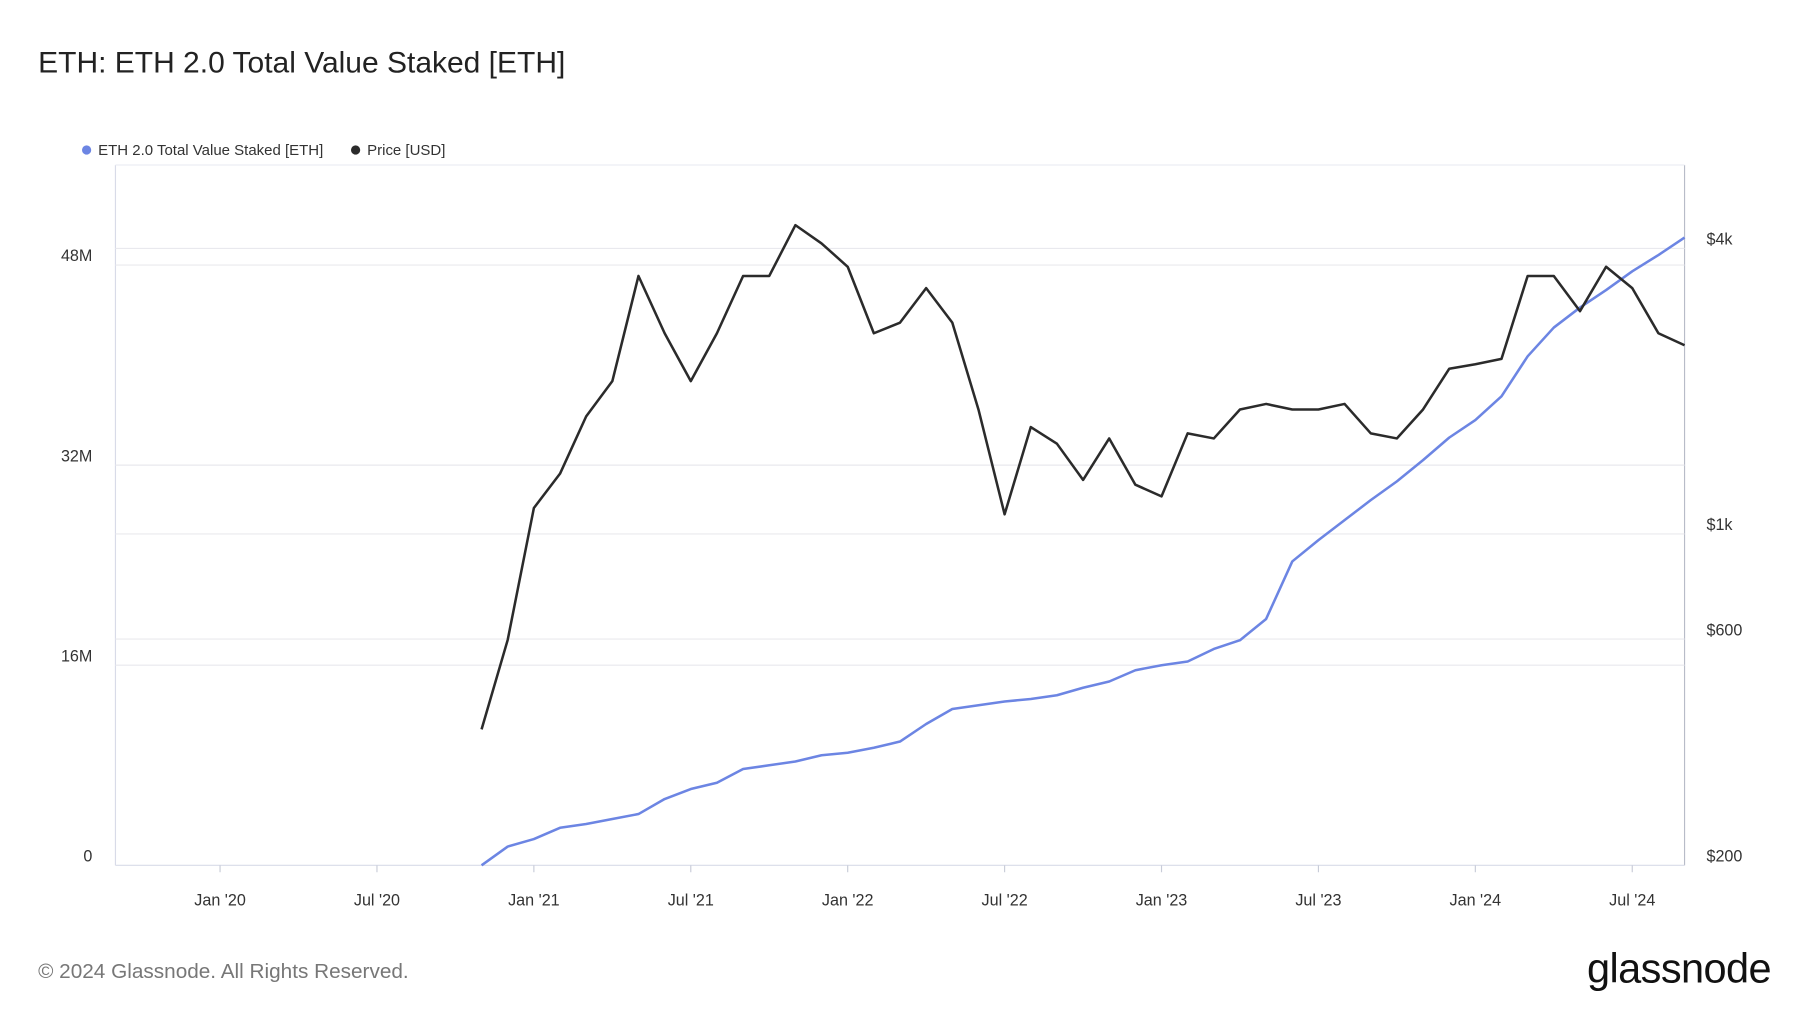 This screenshot has width=1800, height=1013. I want to click on y2-tick-label: $1k, so click(1719, 525).